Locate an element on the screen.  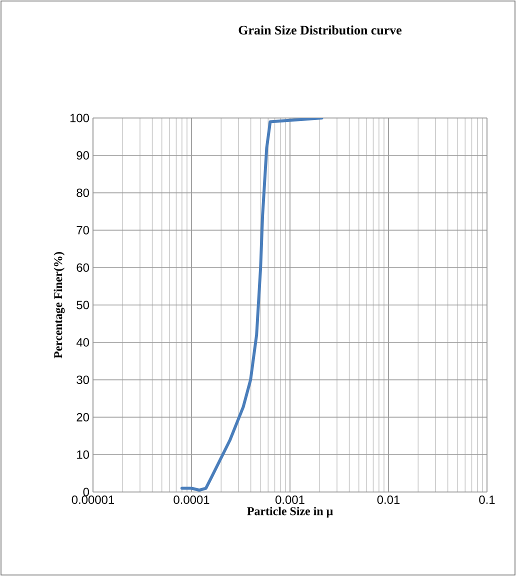
x-tick-label: 0.00001 is located at coordinates (93, 500).